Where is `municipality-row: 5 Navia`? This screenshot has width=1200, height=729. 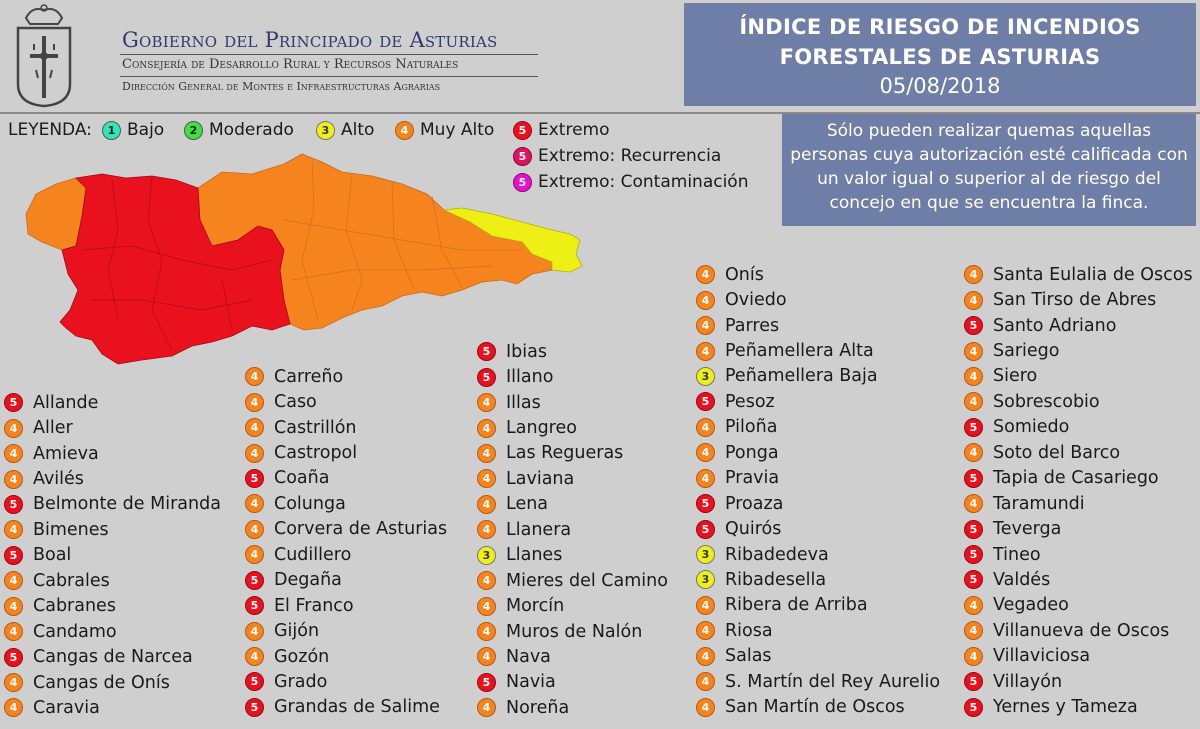
municipality-row: 5 Navia is located at coordinates (572, 682).